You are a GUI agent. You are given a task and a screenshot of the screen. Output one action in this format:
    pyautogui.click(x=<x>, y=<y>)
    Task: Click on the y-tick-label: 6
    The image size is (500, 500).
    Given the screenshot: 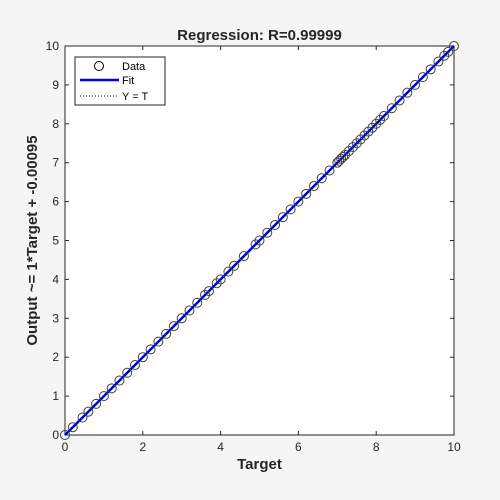 What is the action you would take?
    pyautogui.click(x=55, y=202)
    